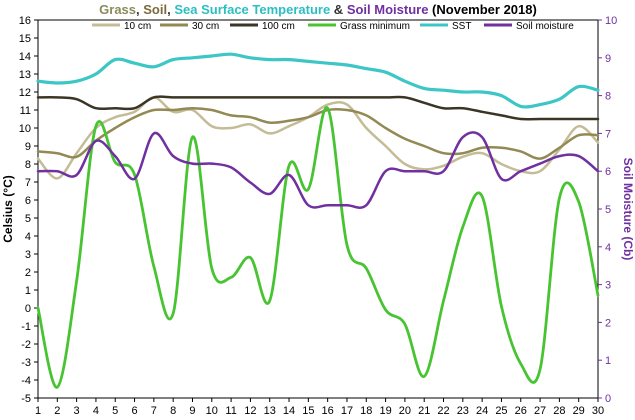 The image size is (635, 420). Describe the element at coordinates (443, 411) in the screenshot. I see `x-tick-label: 22` at that location.